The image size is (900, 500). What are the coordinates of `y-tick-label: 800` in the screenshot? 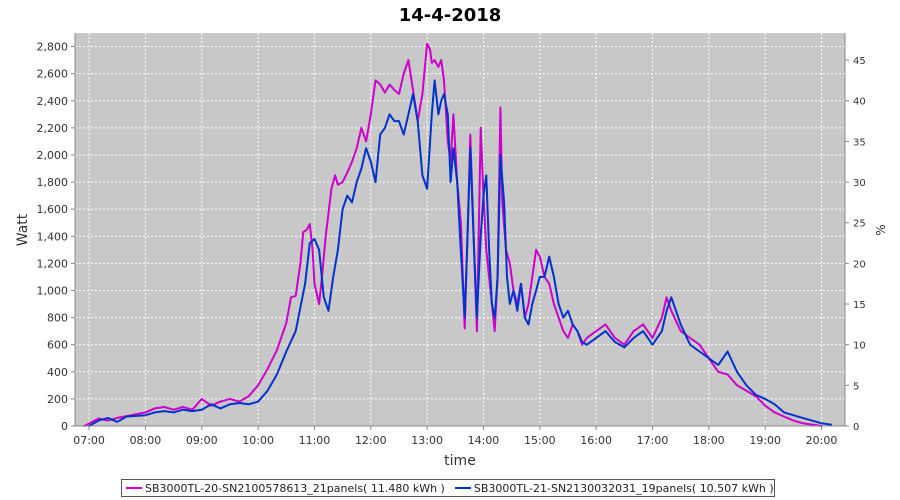 It's located at (57, 318).